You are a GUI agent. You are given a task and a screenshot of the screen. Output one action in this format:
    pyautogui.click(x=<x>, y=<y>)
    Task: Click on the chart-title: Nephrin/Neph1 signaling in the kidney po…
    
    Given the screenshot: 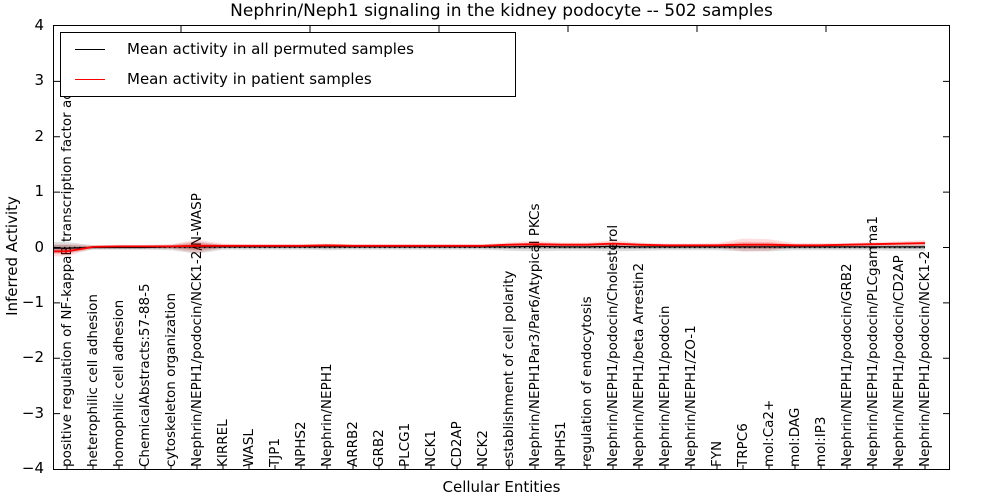 What is the action you would take?
    pyautogui.click(x=501, y=11)
    